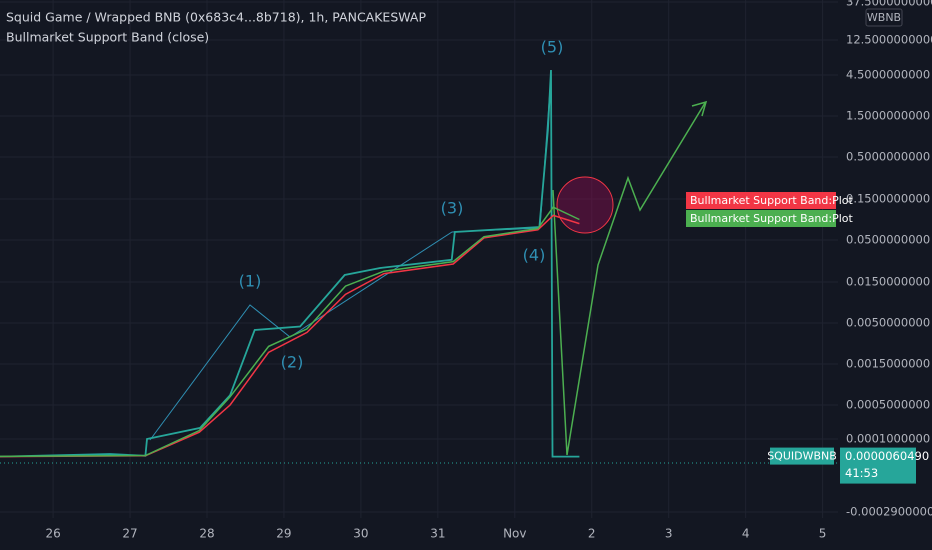 The width and height of the screenshot is (932, 550). I want to click on time-axis, so click(466, 534).